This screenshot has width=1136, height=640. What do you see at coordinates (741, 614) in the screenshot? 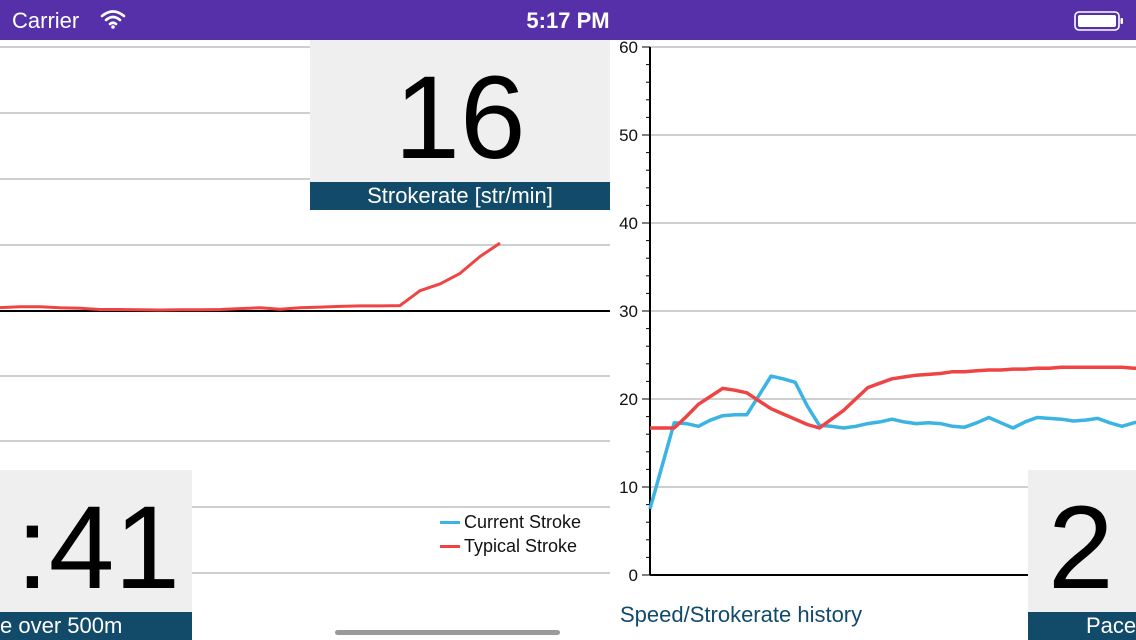
I see `history-title: Speed/Strokerate history` at bounding box center [741, 614].